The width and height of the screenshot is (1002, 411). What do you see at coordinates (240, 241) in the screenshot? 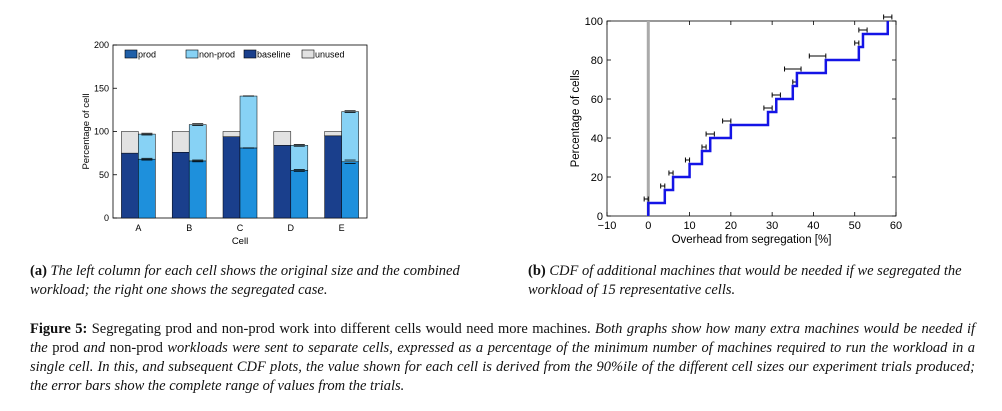
I see `x-axis-label: Cell` at bounding box center [240, 241].